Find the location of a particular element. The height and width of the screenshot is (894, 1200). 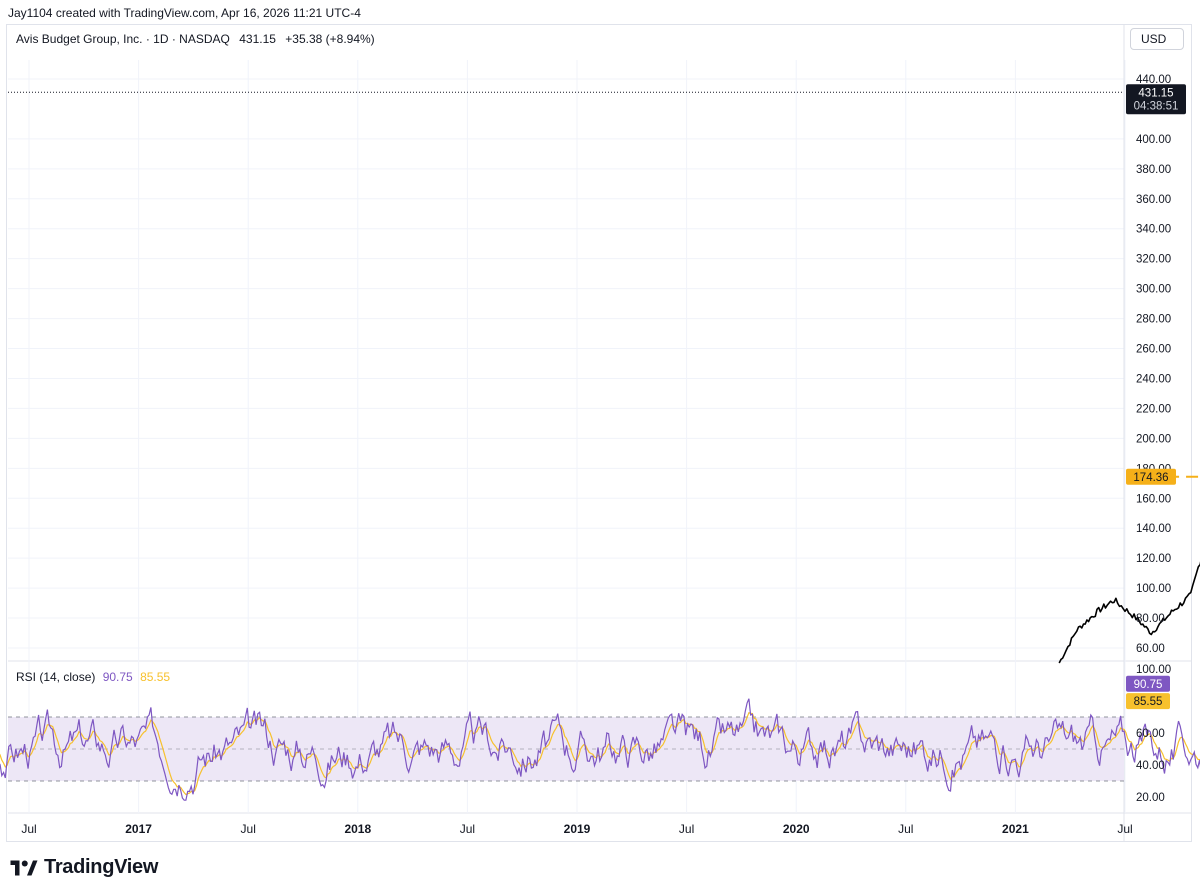

price-tick-label: 120.00 is located at coordinates (1153, 559).